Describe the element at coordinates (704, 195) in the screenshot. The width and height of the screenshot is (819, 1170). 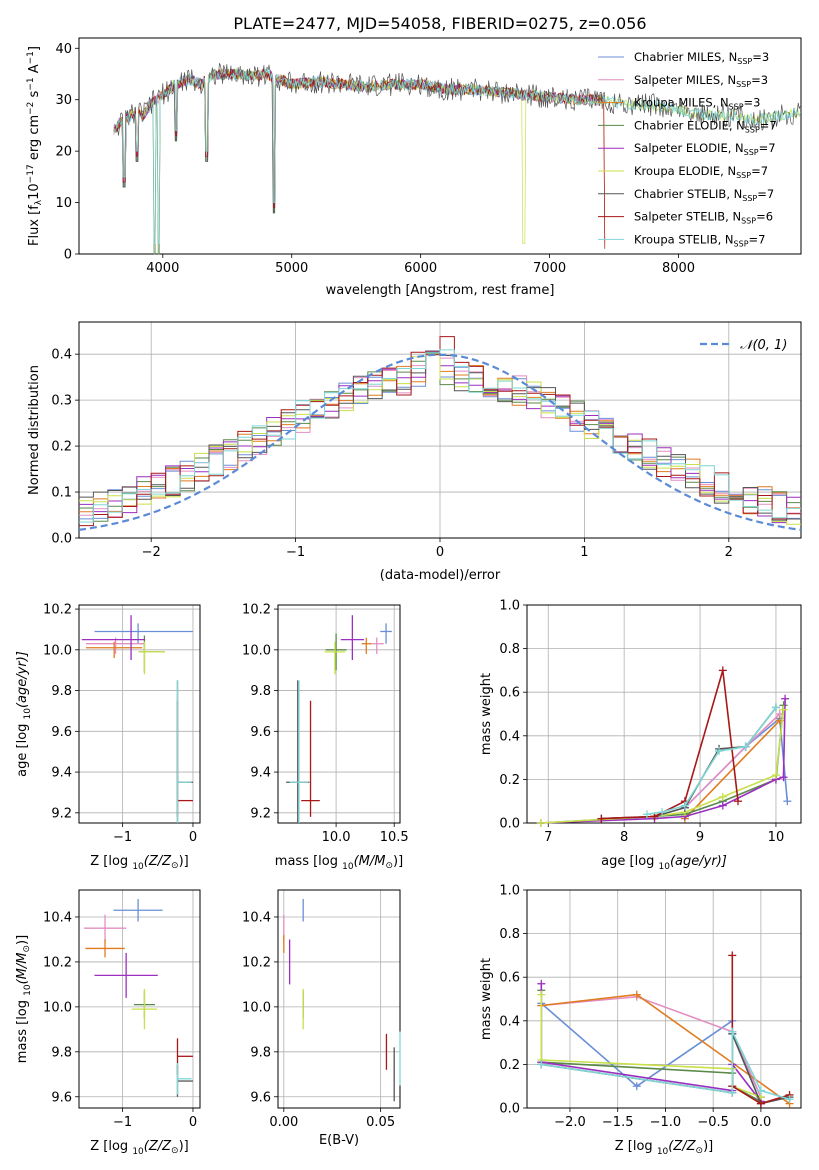
I see `legend-entry: Chabrier STELIB, NSSP=7` at that location.